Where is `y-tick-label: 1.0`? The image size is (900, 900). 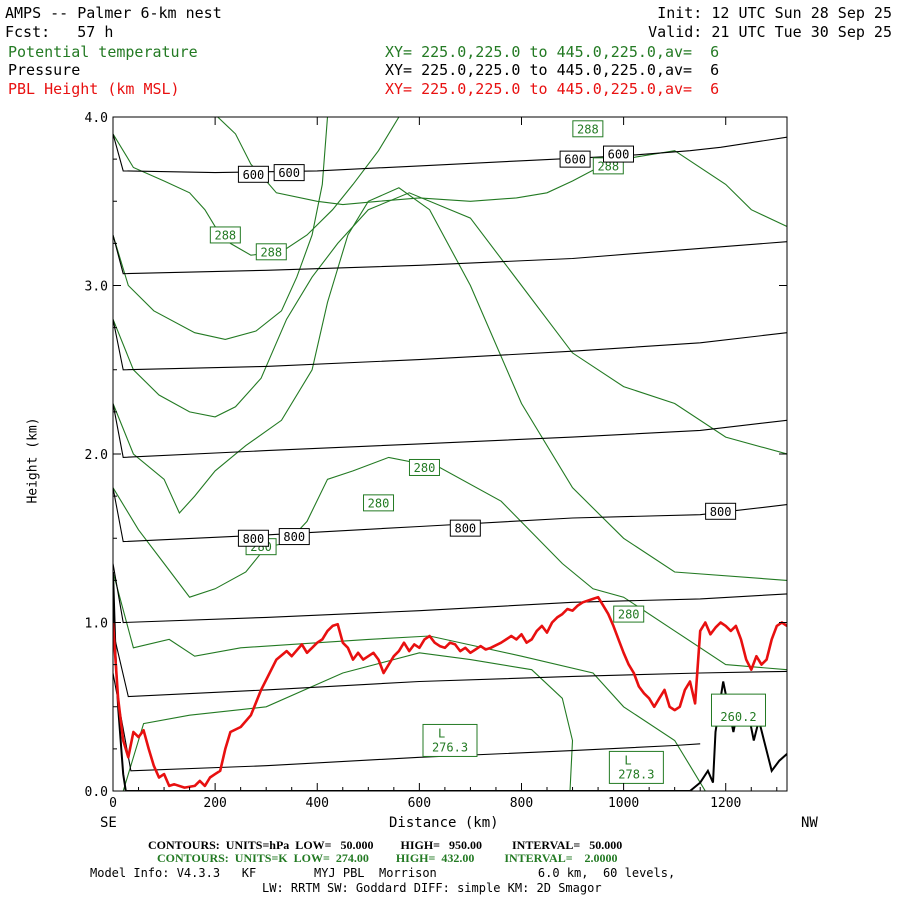
y-tick-label: 1.0 is located at coordinates (96, 624).